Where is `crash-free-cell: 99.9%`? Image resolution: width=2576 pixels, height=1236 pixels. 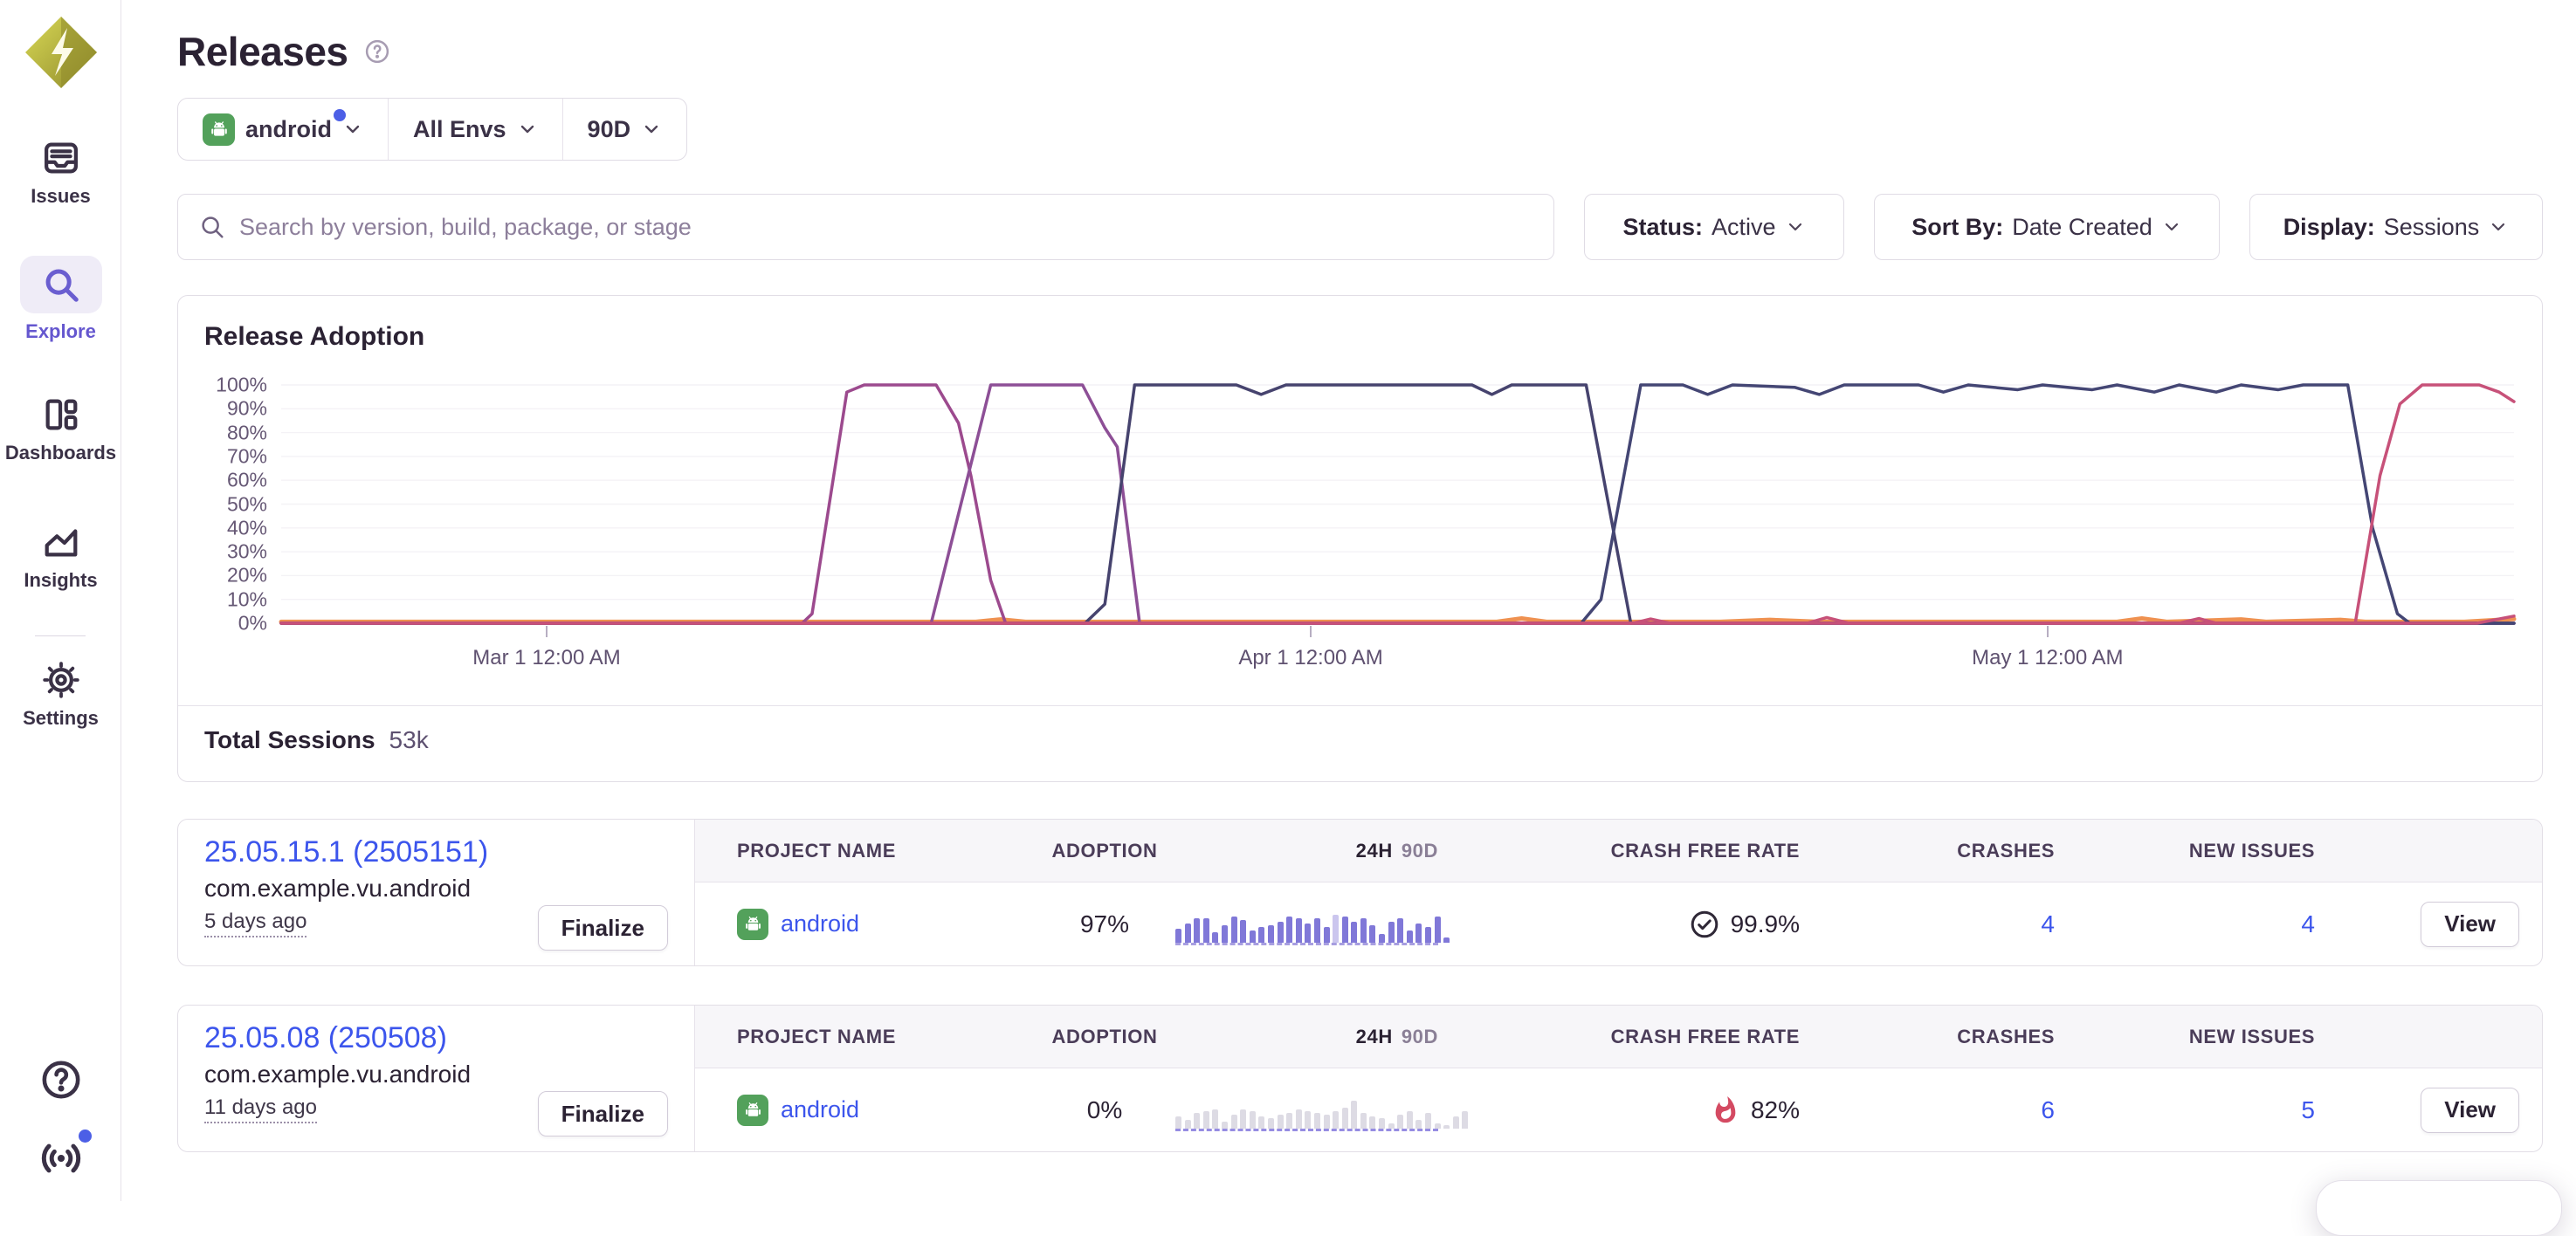 crash-free-cell: 99.9% is located at coordinates (1619, 924).